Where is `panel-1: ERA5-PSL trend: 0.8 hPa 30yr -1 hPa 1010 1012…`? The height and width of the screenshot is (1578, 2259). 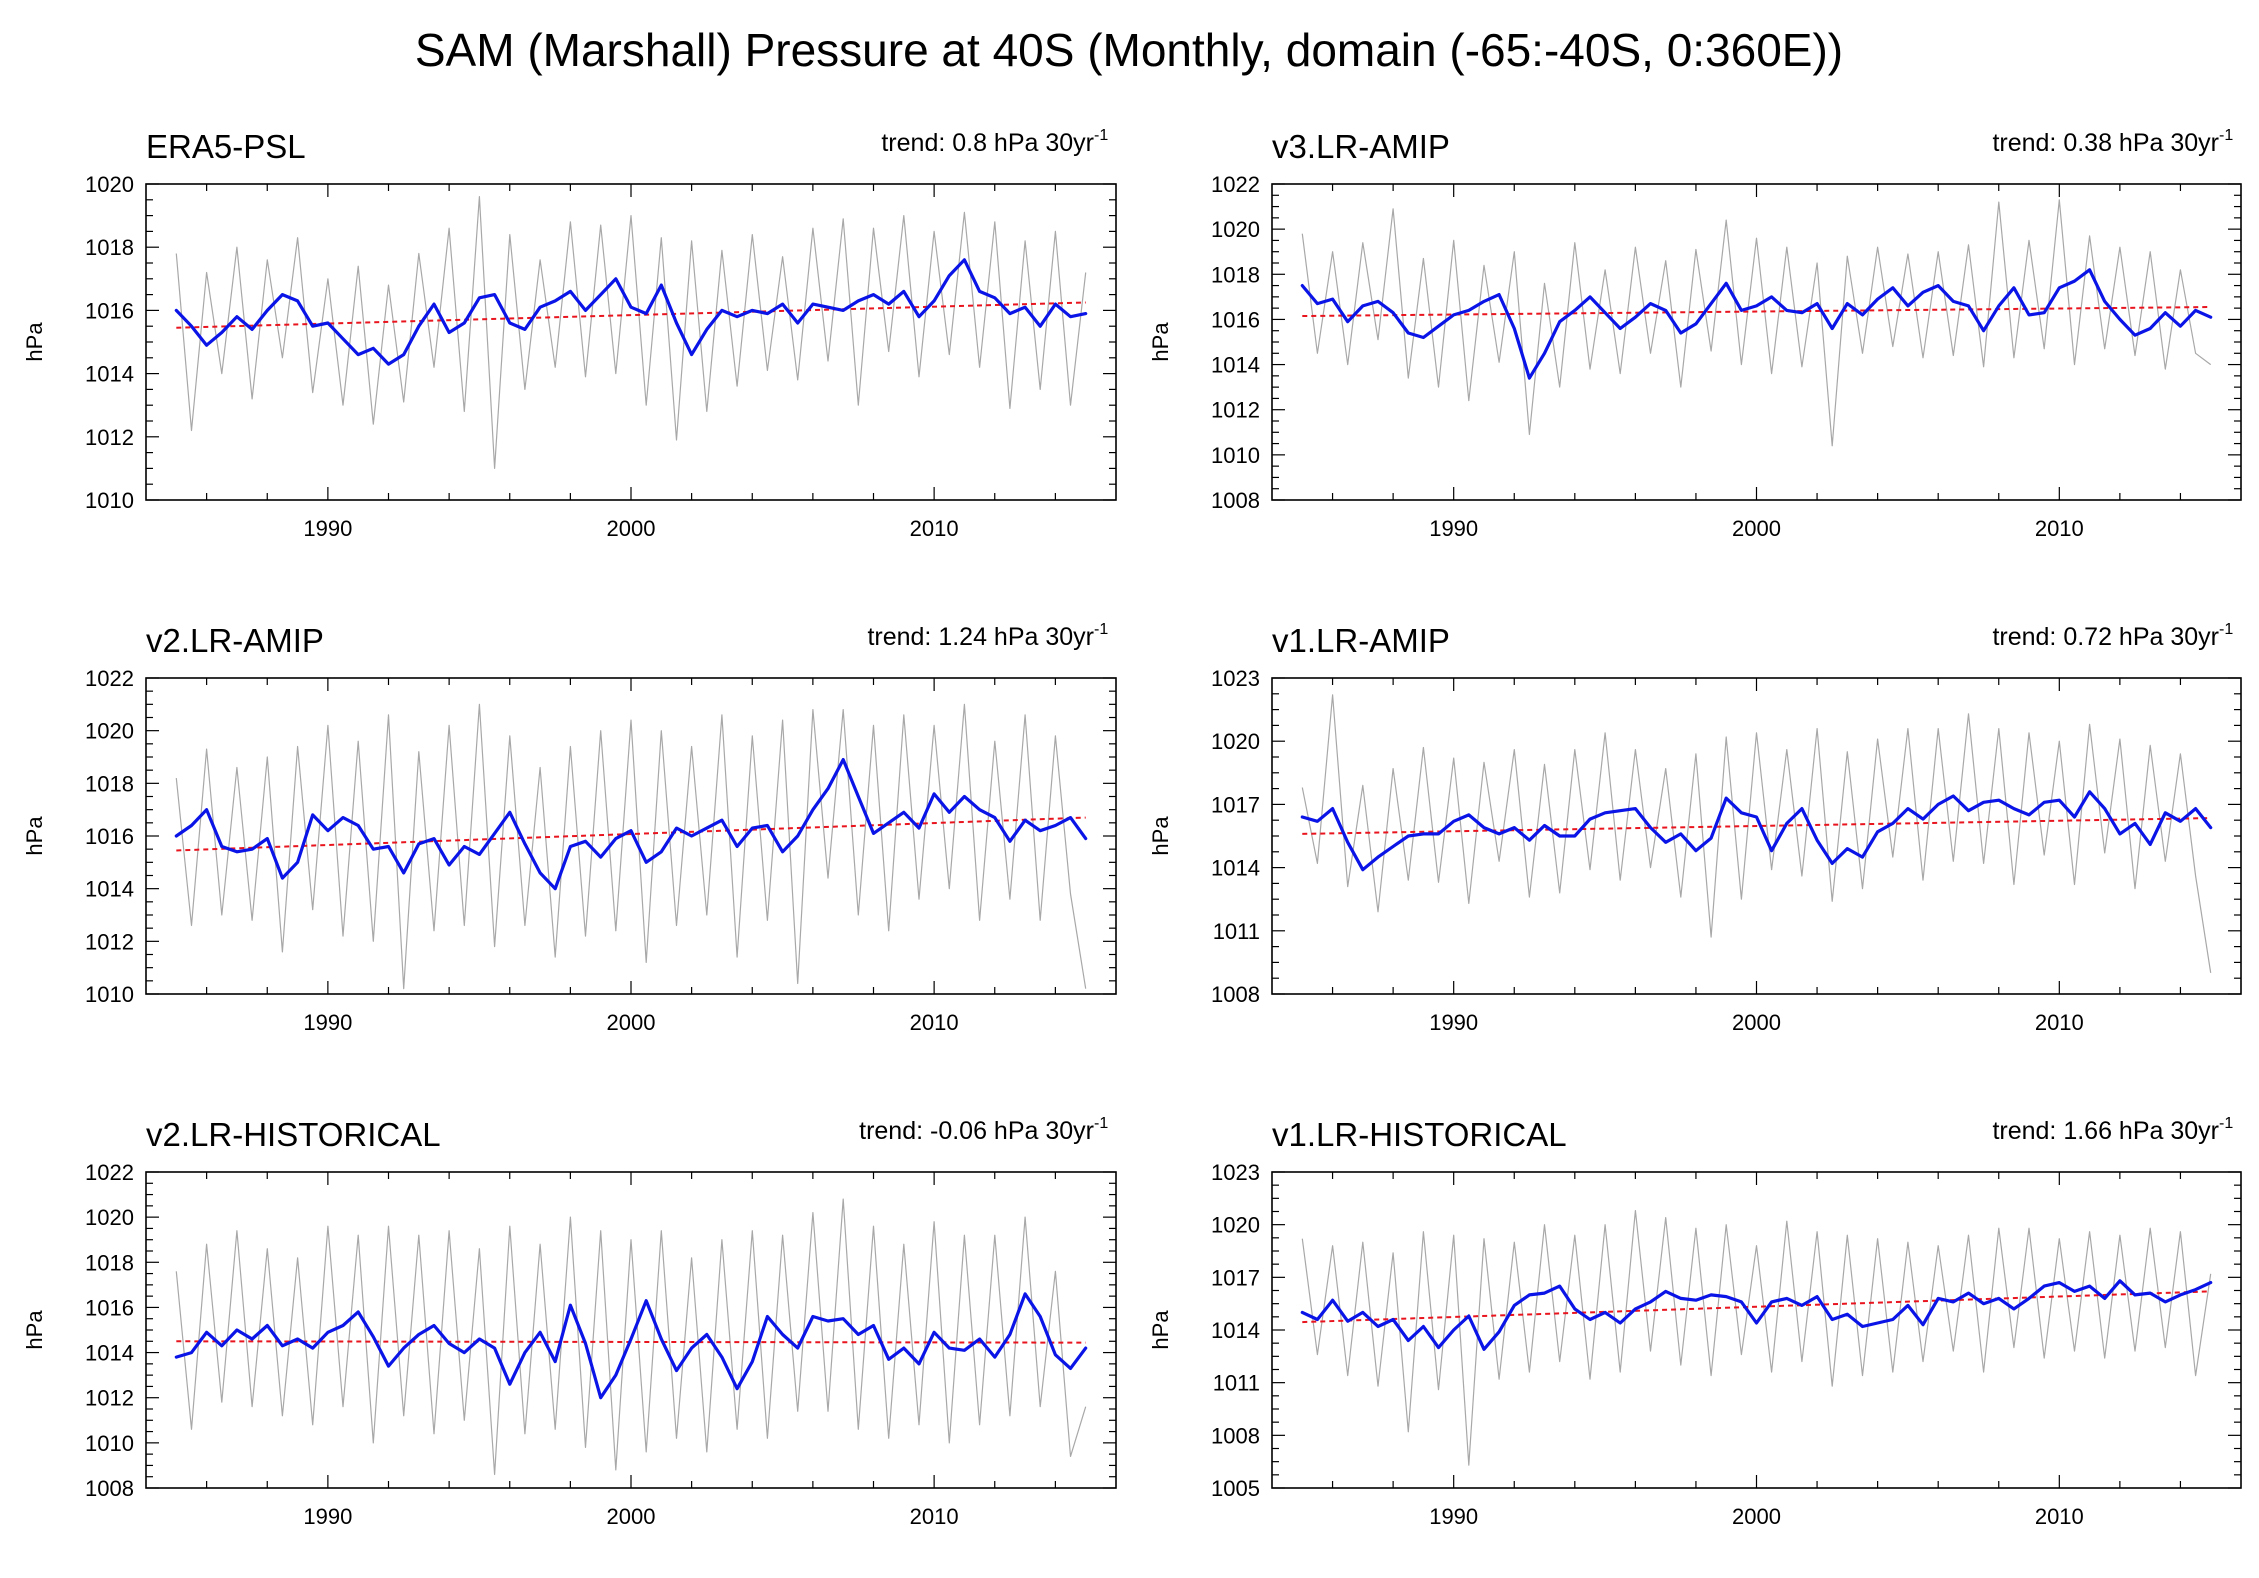 panel-1: ERA5-PSL trend: 0.8 hPa 30yr -1 hPa 1010 1012… is located at coordinates (569, 334).